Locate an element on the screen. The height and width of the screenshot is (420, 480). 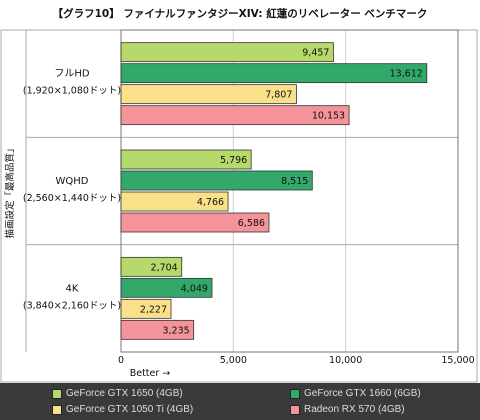
legend-swatch-rx570 is located at coordinates (295, 409).